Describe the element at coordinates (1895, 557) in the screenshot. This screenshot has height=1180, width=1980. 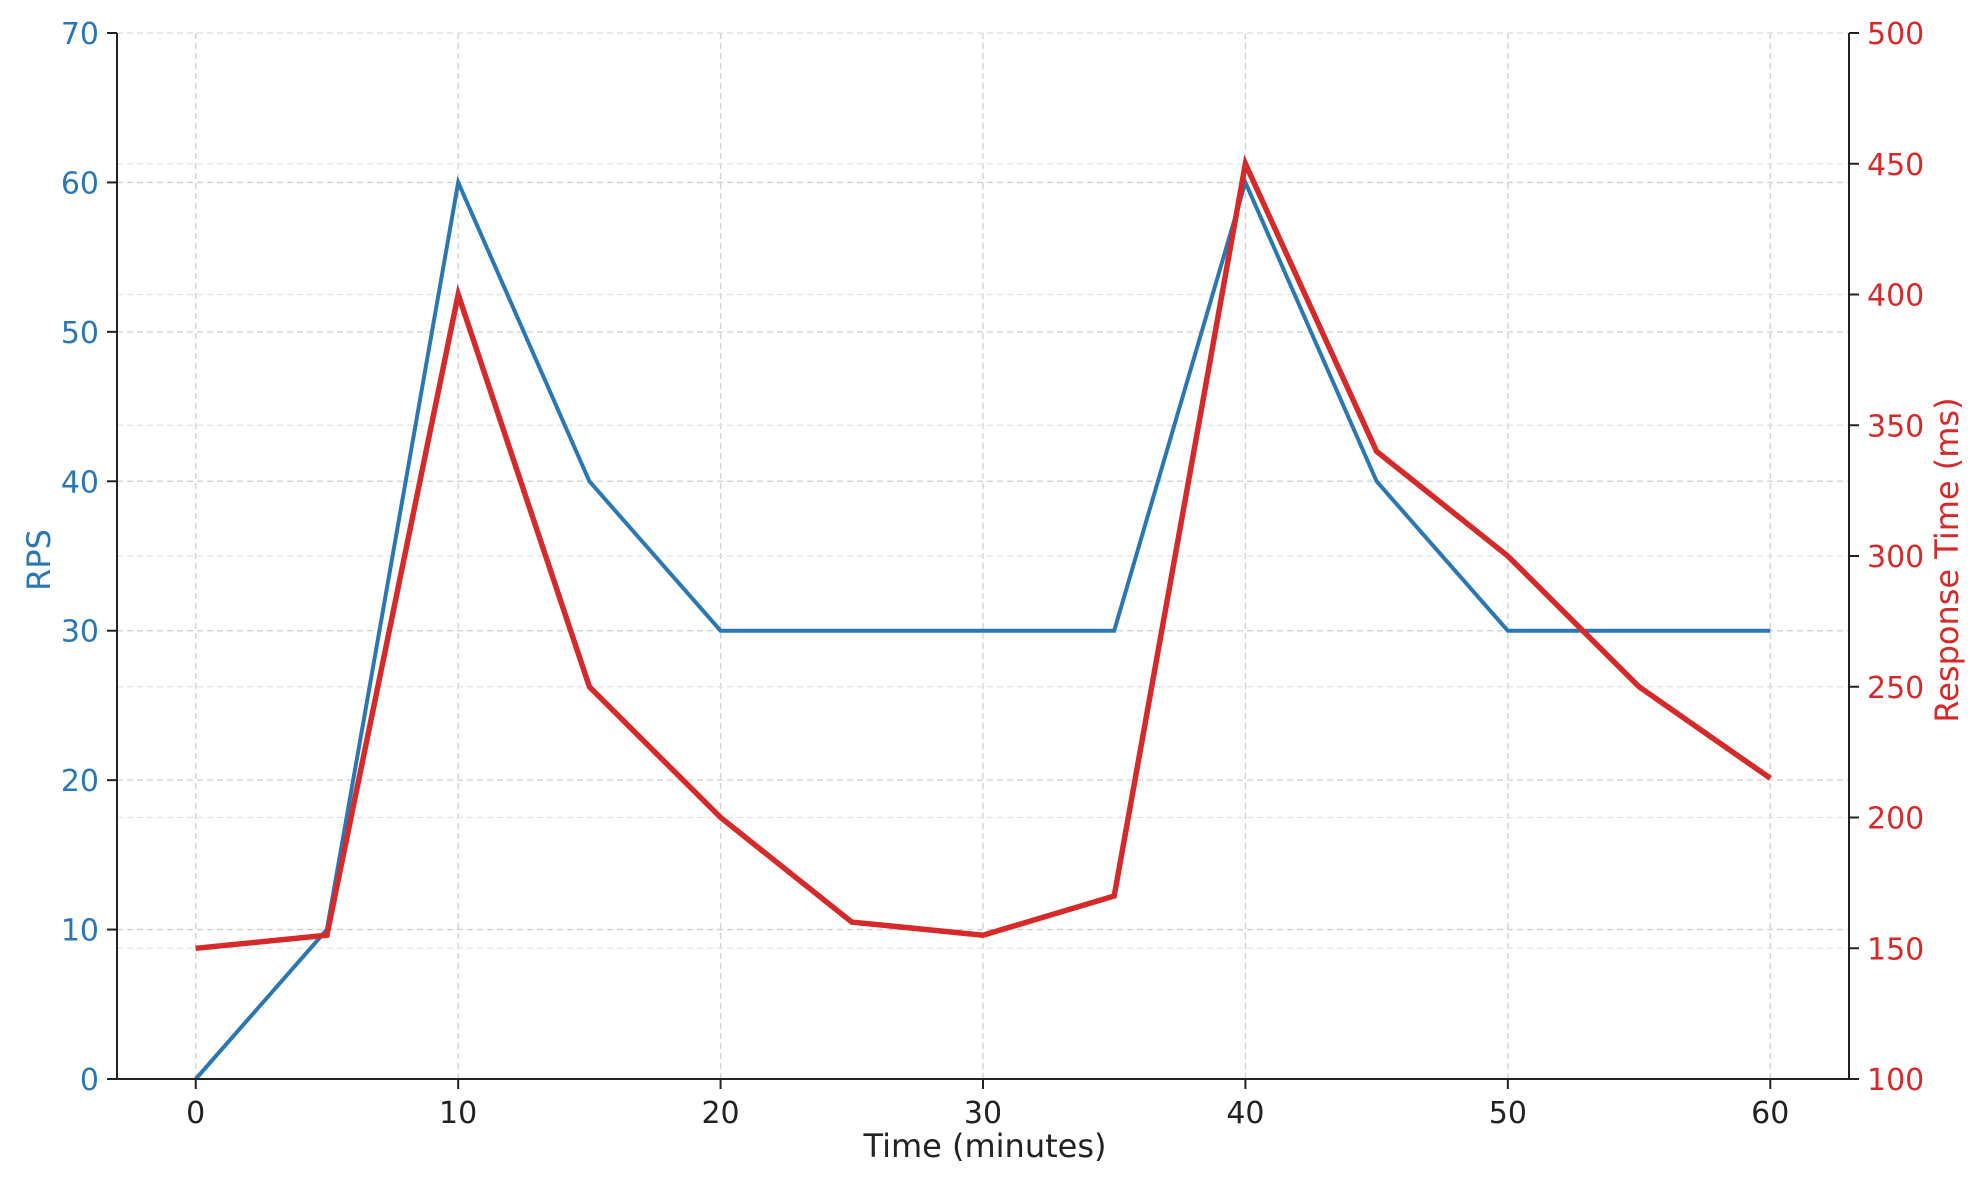
I see `y2-tick-label: 300` at that location.